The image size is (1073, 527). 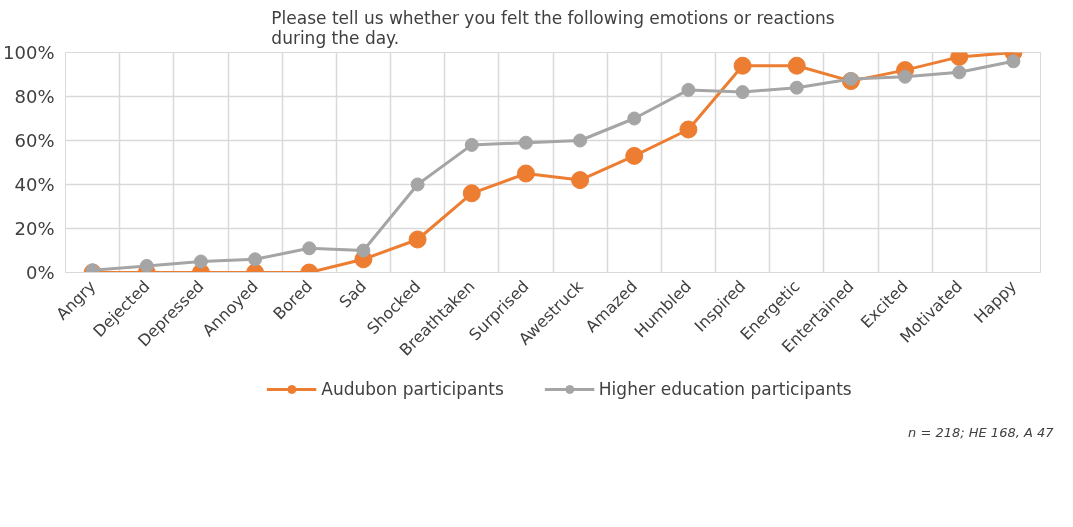 I want to click on chart-title: Please tell us whether you felt the following emotions or reactions during the day., so click(x=553, y=27).